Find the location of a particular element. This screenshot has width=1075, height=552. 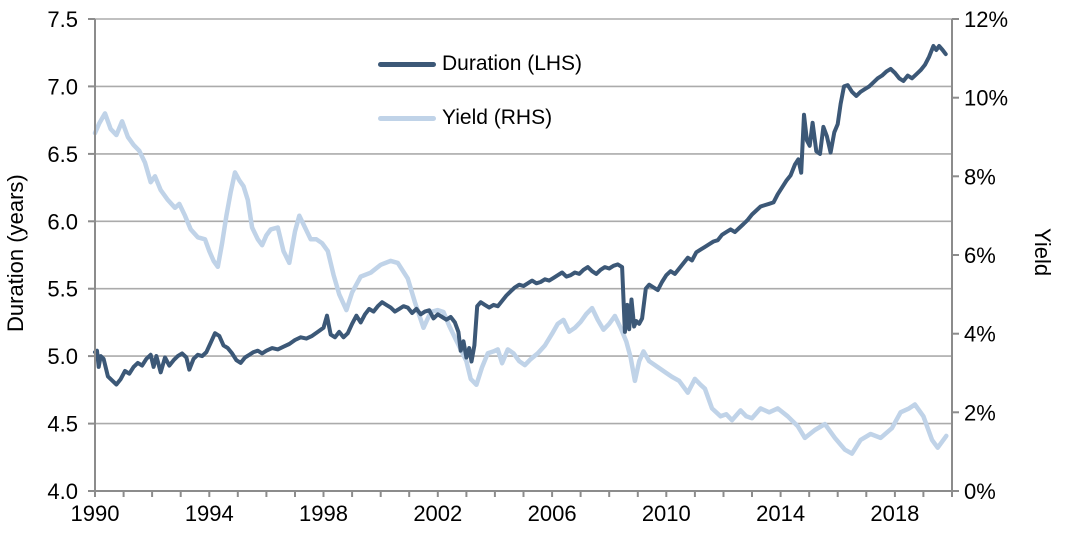

left-tick-label: 7.5 is located at coordinates (62, 19).